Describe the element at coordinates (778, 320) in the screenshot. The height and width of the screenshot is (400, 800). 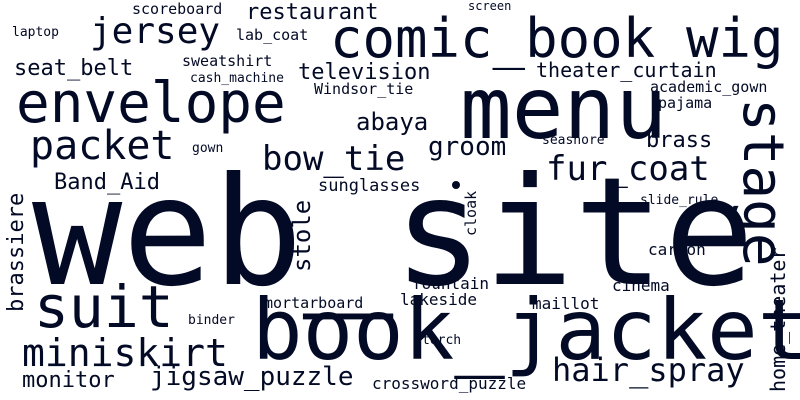
I see `word-home-theater: home_theater` at that location.